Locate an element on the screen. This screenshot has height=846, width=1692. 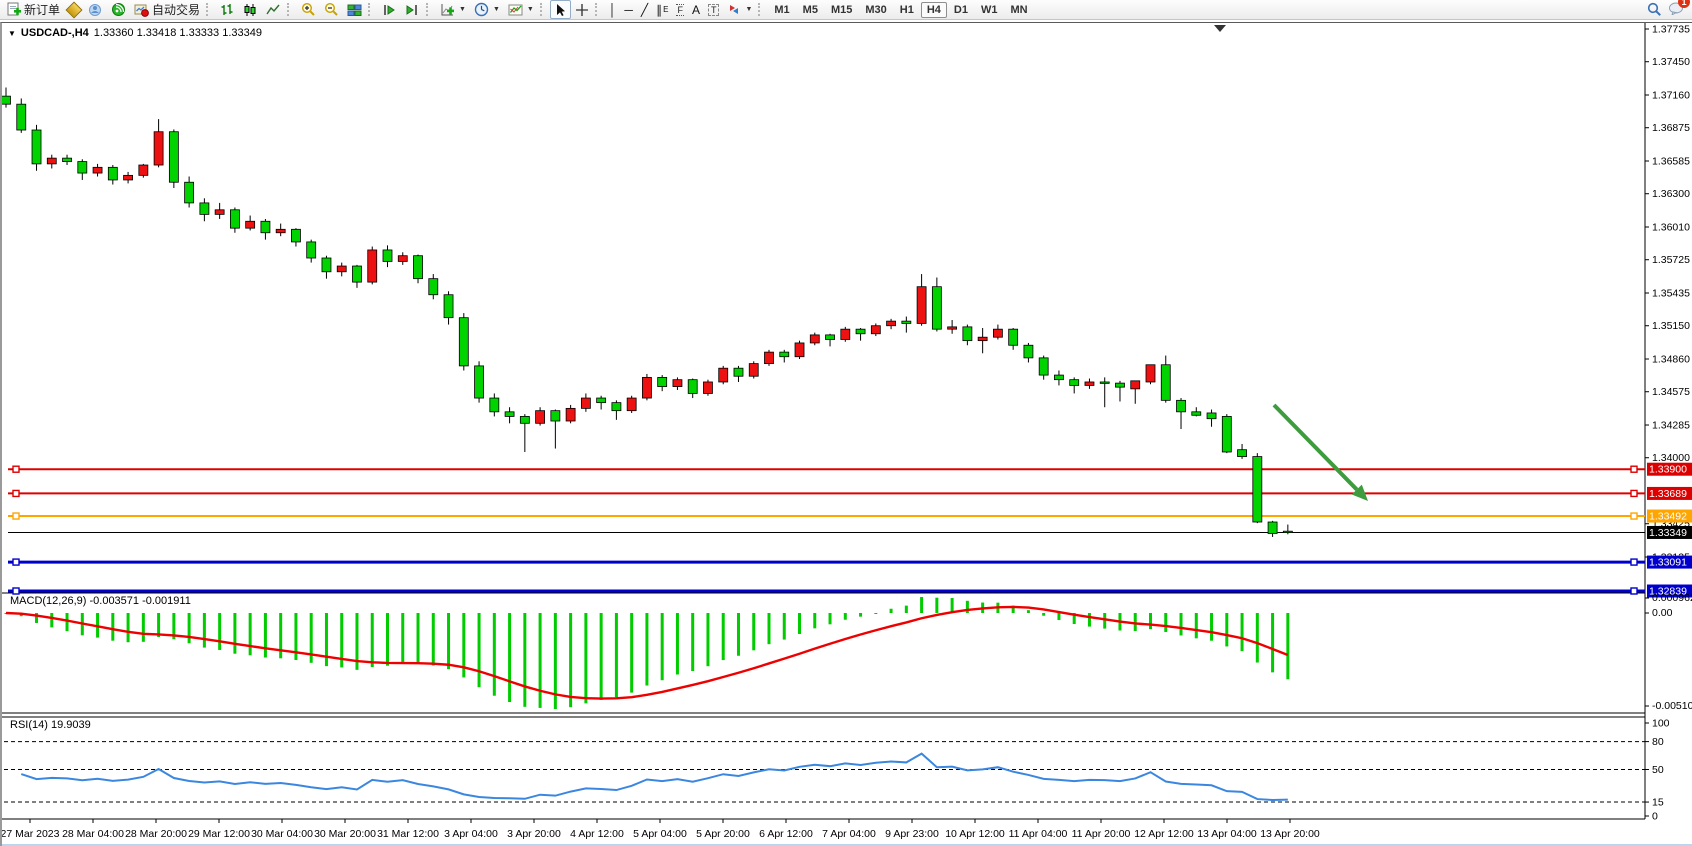
periods-button: ▼ is located at coordinates (487, 9).